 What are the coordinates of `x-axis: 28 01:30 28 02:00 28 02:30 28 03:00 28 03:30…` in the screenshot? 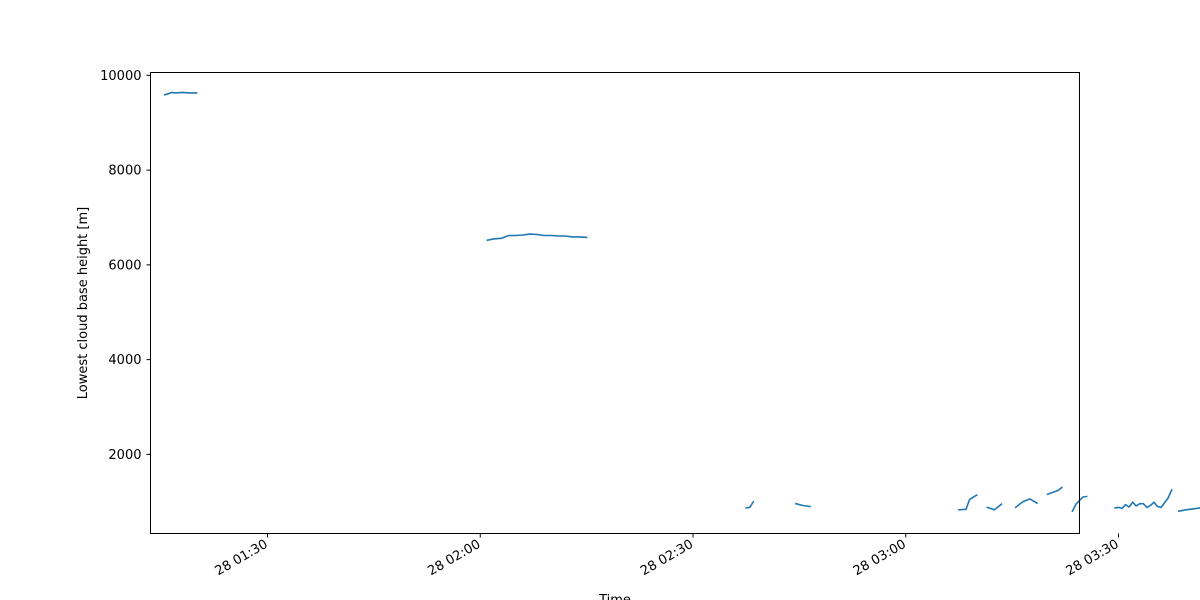 It's located at (667, 556).